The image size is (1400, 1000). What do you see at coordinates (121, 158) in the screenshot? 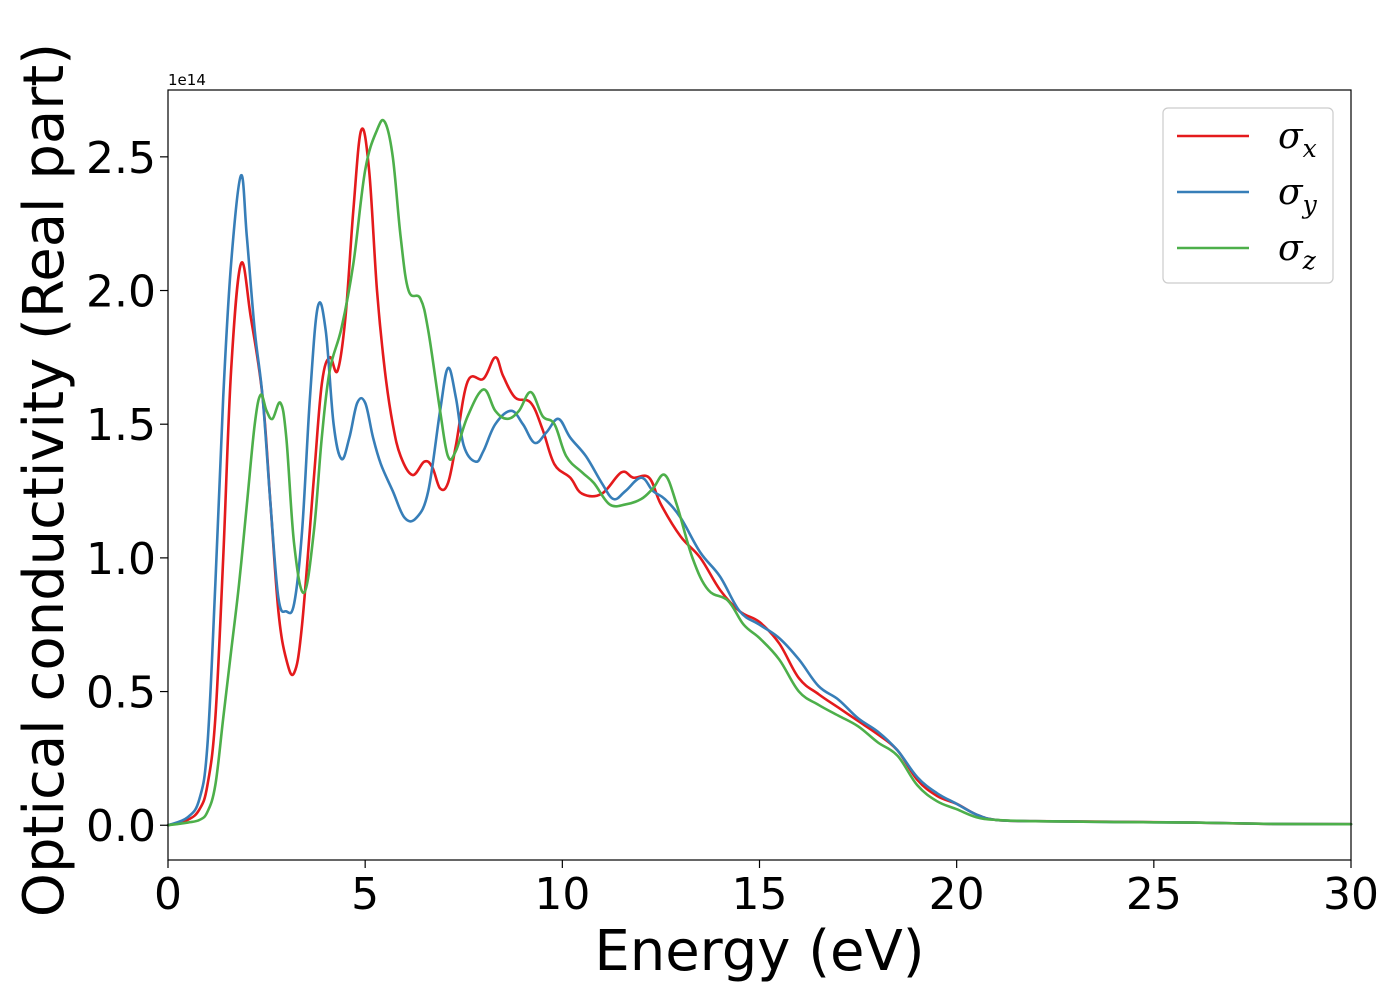
I see `y-tick-label: 2.5` at bounding box center [121, 158].